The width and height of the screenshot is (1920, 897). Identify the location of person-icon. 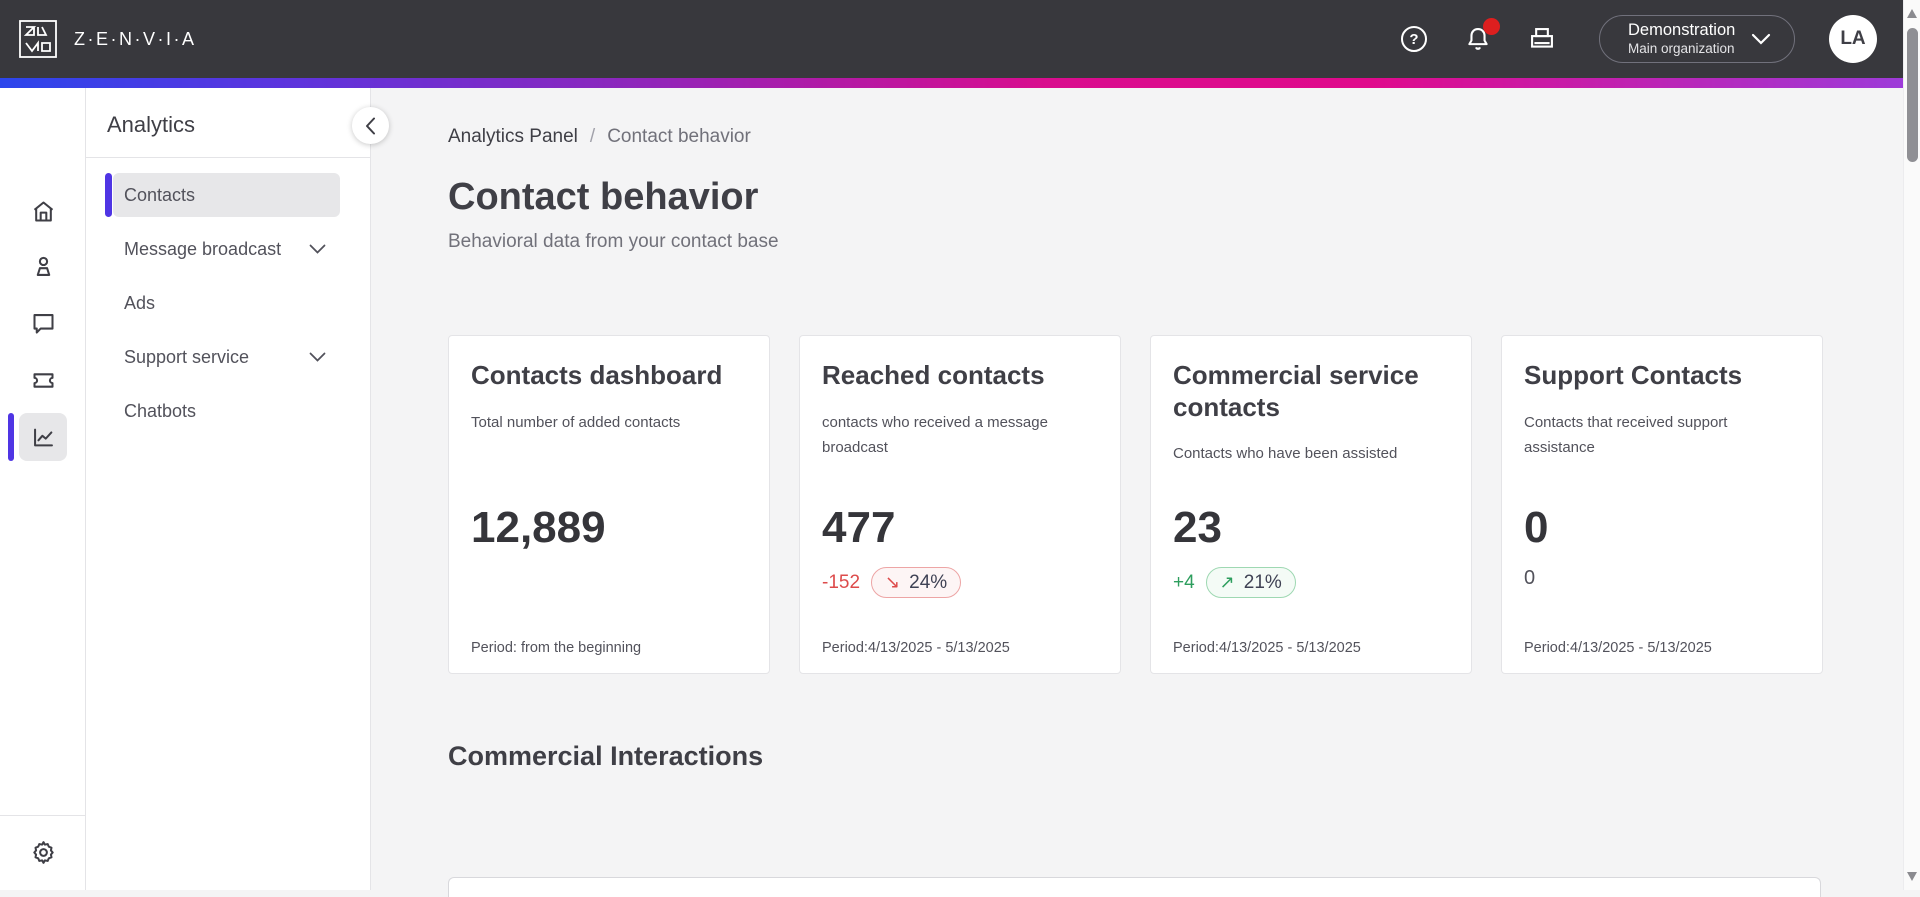
(43, 266).